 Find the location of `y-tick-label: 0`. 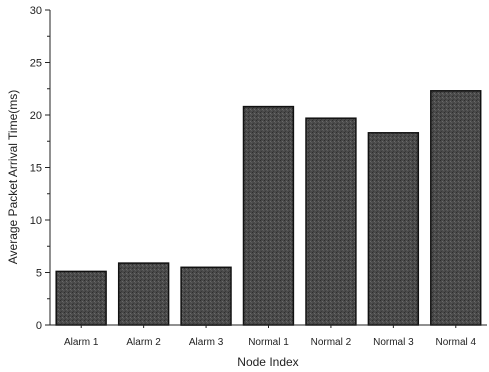

y-tick-label: 0 is located at coordinates (39, 326).